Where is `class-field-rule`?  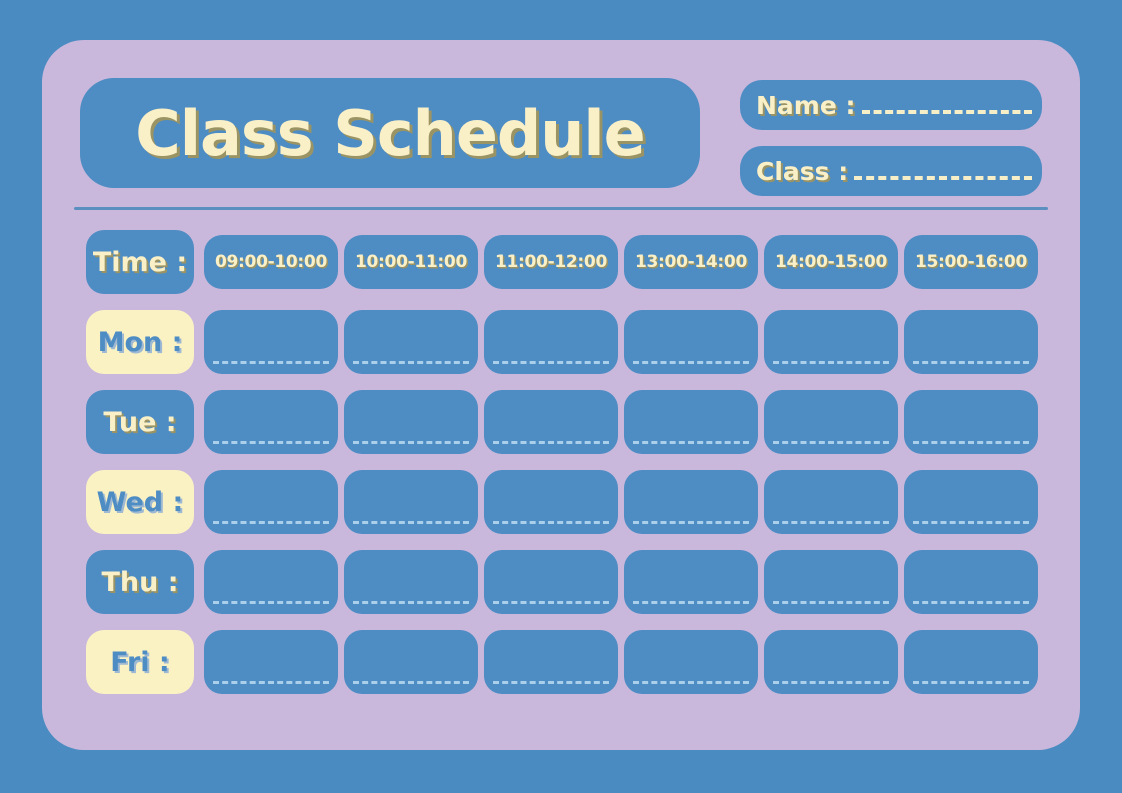 class-field-rule is located at coordinates (943, 171).